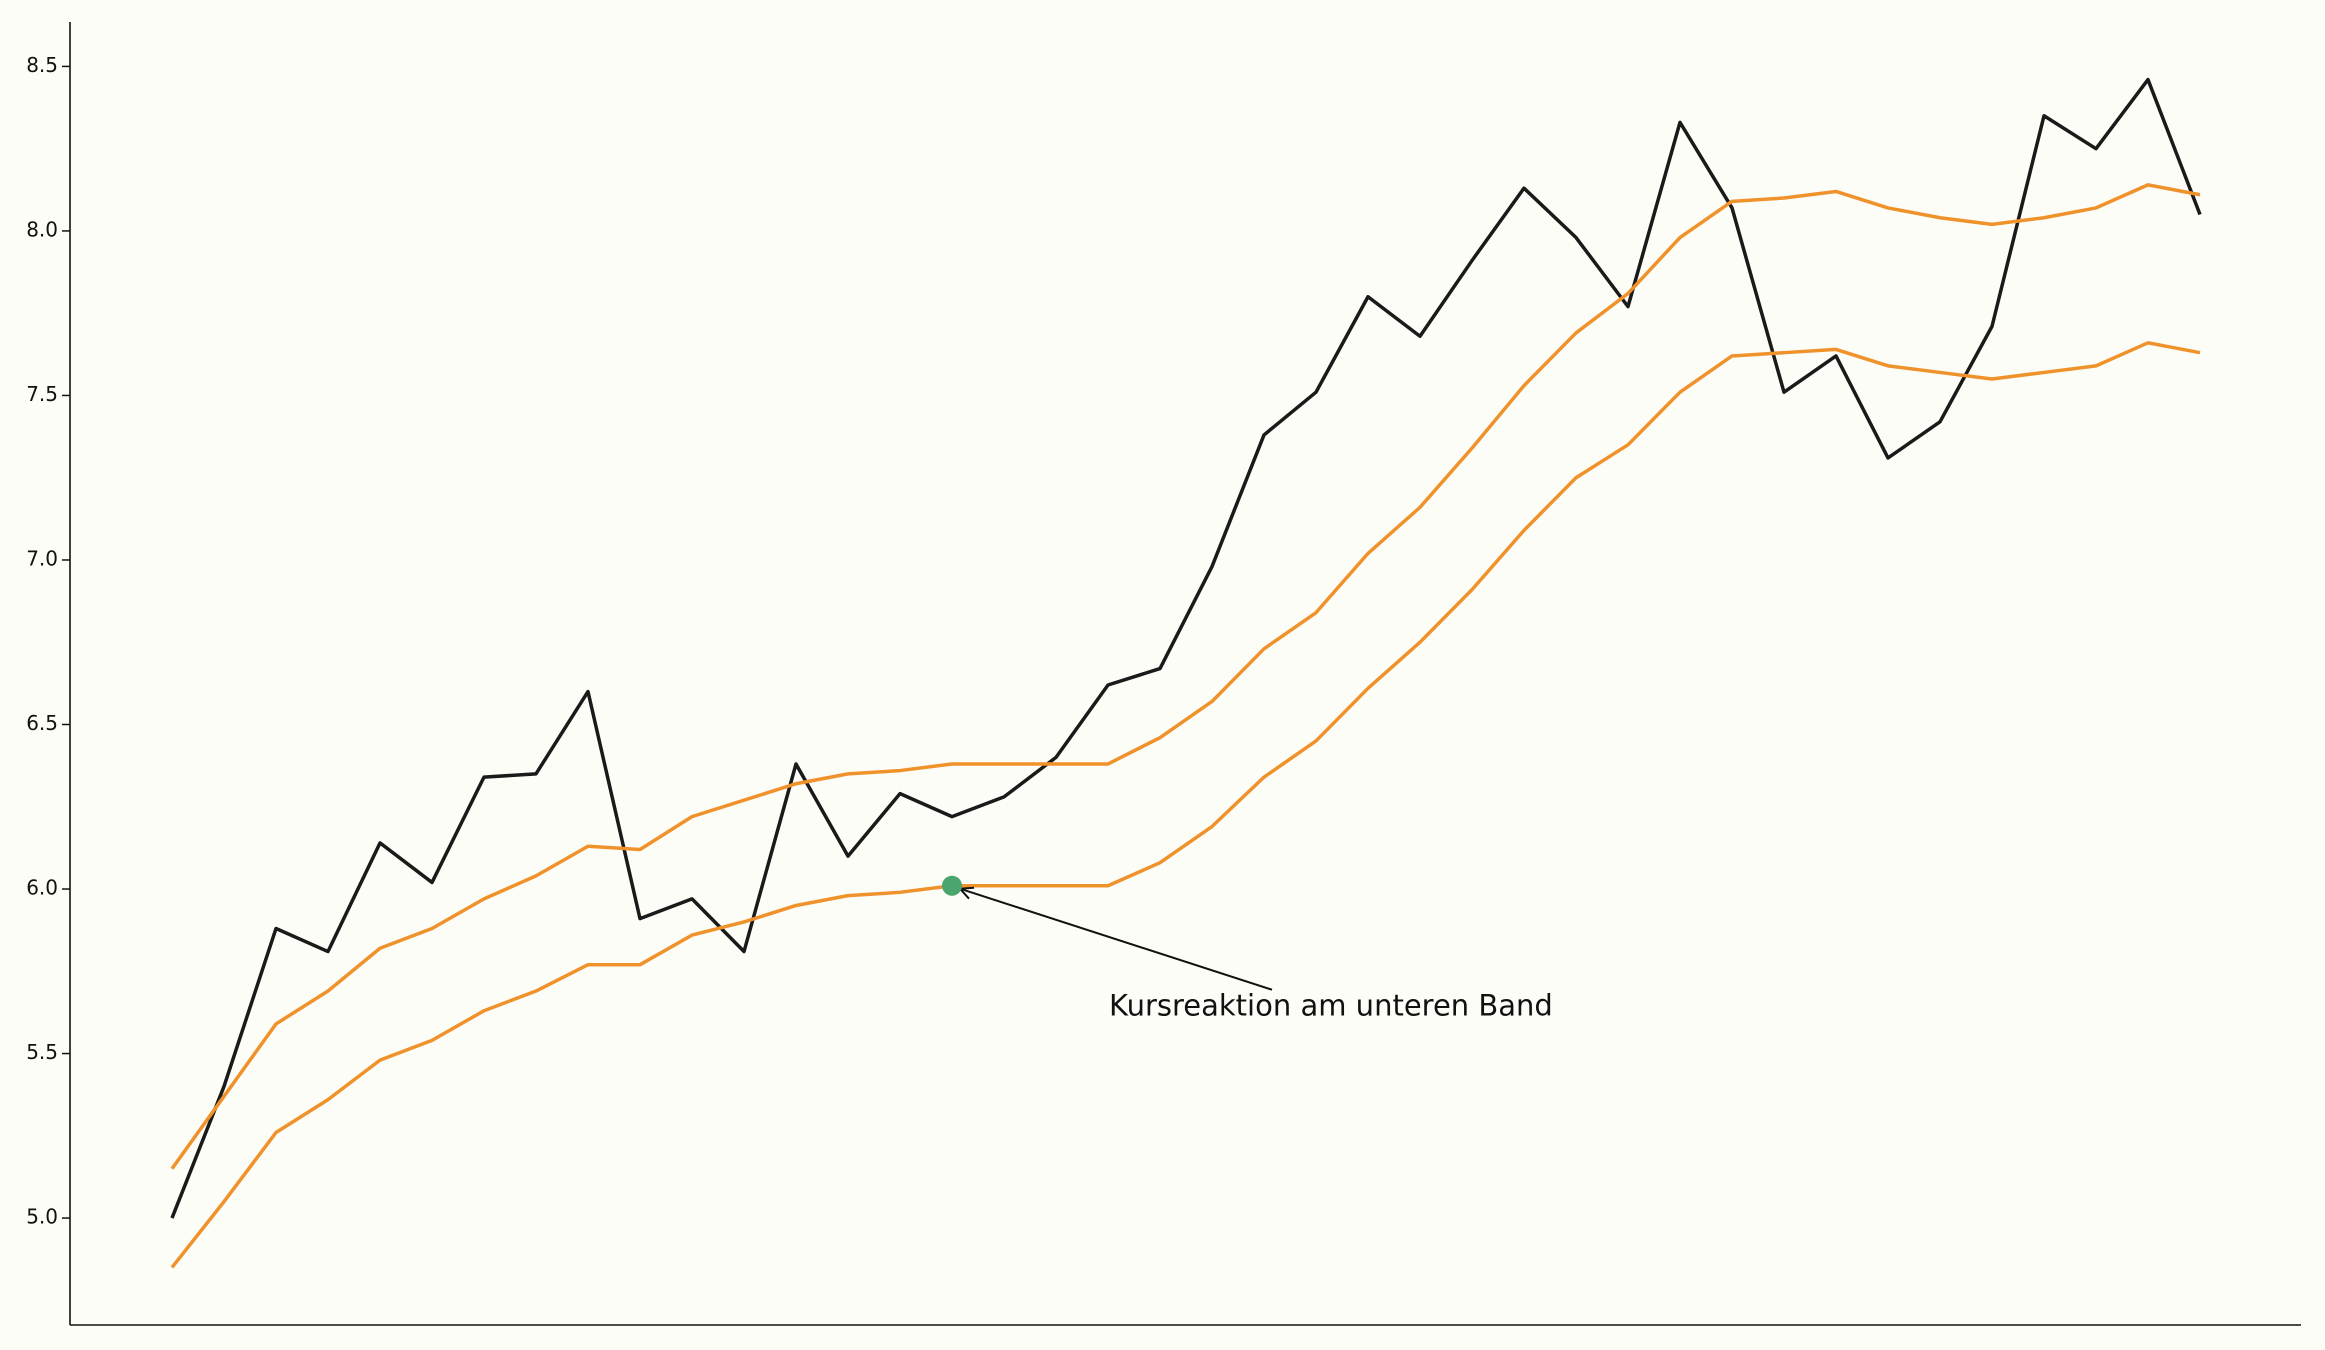 The height and width of the screenshot is (1350, 2325). Describe the element at coordinates (42, 229) in the screenshot. I see `y-tick-label: 8.0` at that location.